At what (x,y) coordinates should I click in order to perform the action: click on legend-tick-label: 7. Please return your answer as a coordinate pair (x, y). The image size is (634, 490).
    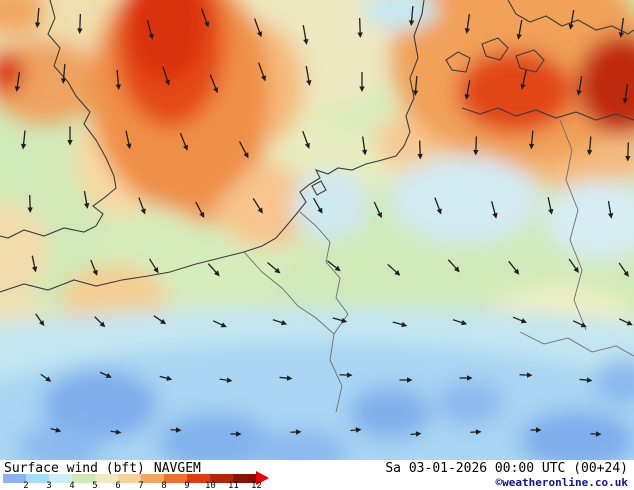
    Looking at the image, I should click on (141, 485).